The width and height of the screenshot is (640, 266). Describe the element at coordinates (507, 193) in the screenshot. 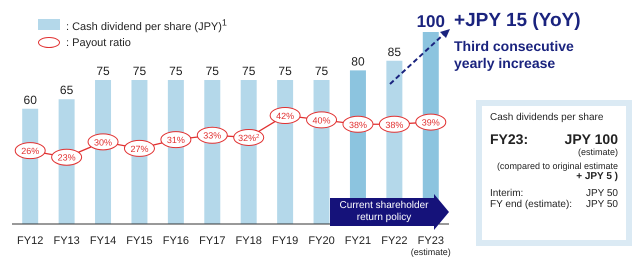

I see `text: Interim:` at that location.